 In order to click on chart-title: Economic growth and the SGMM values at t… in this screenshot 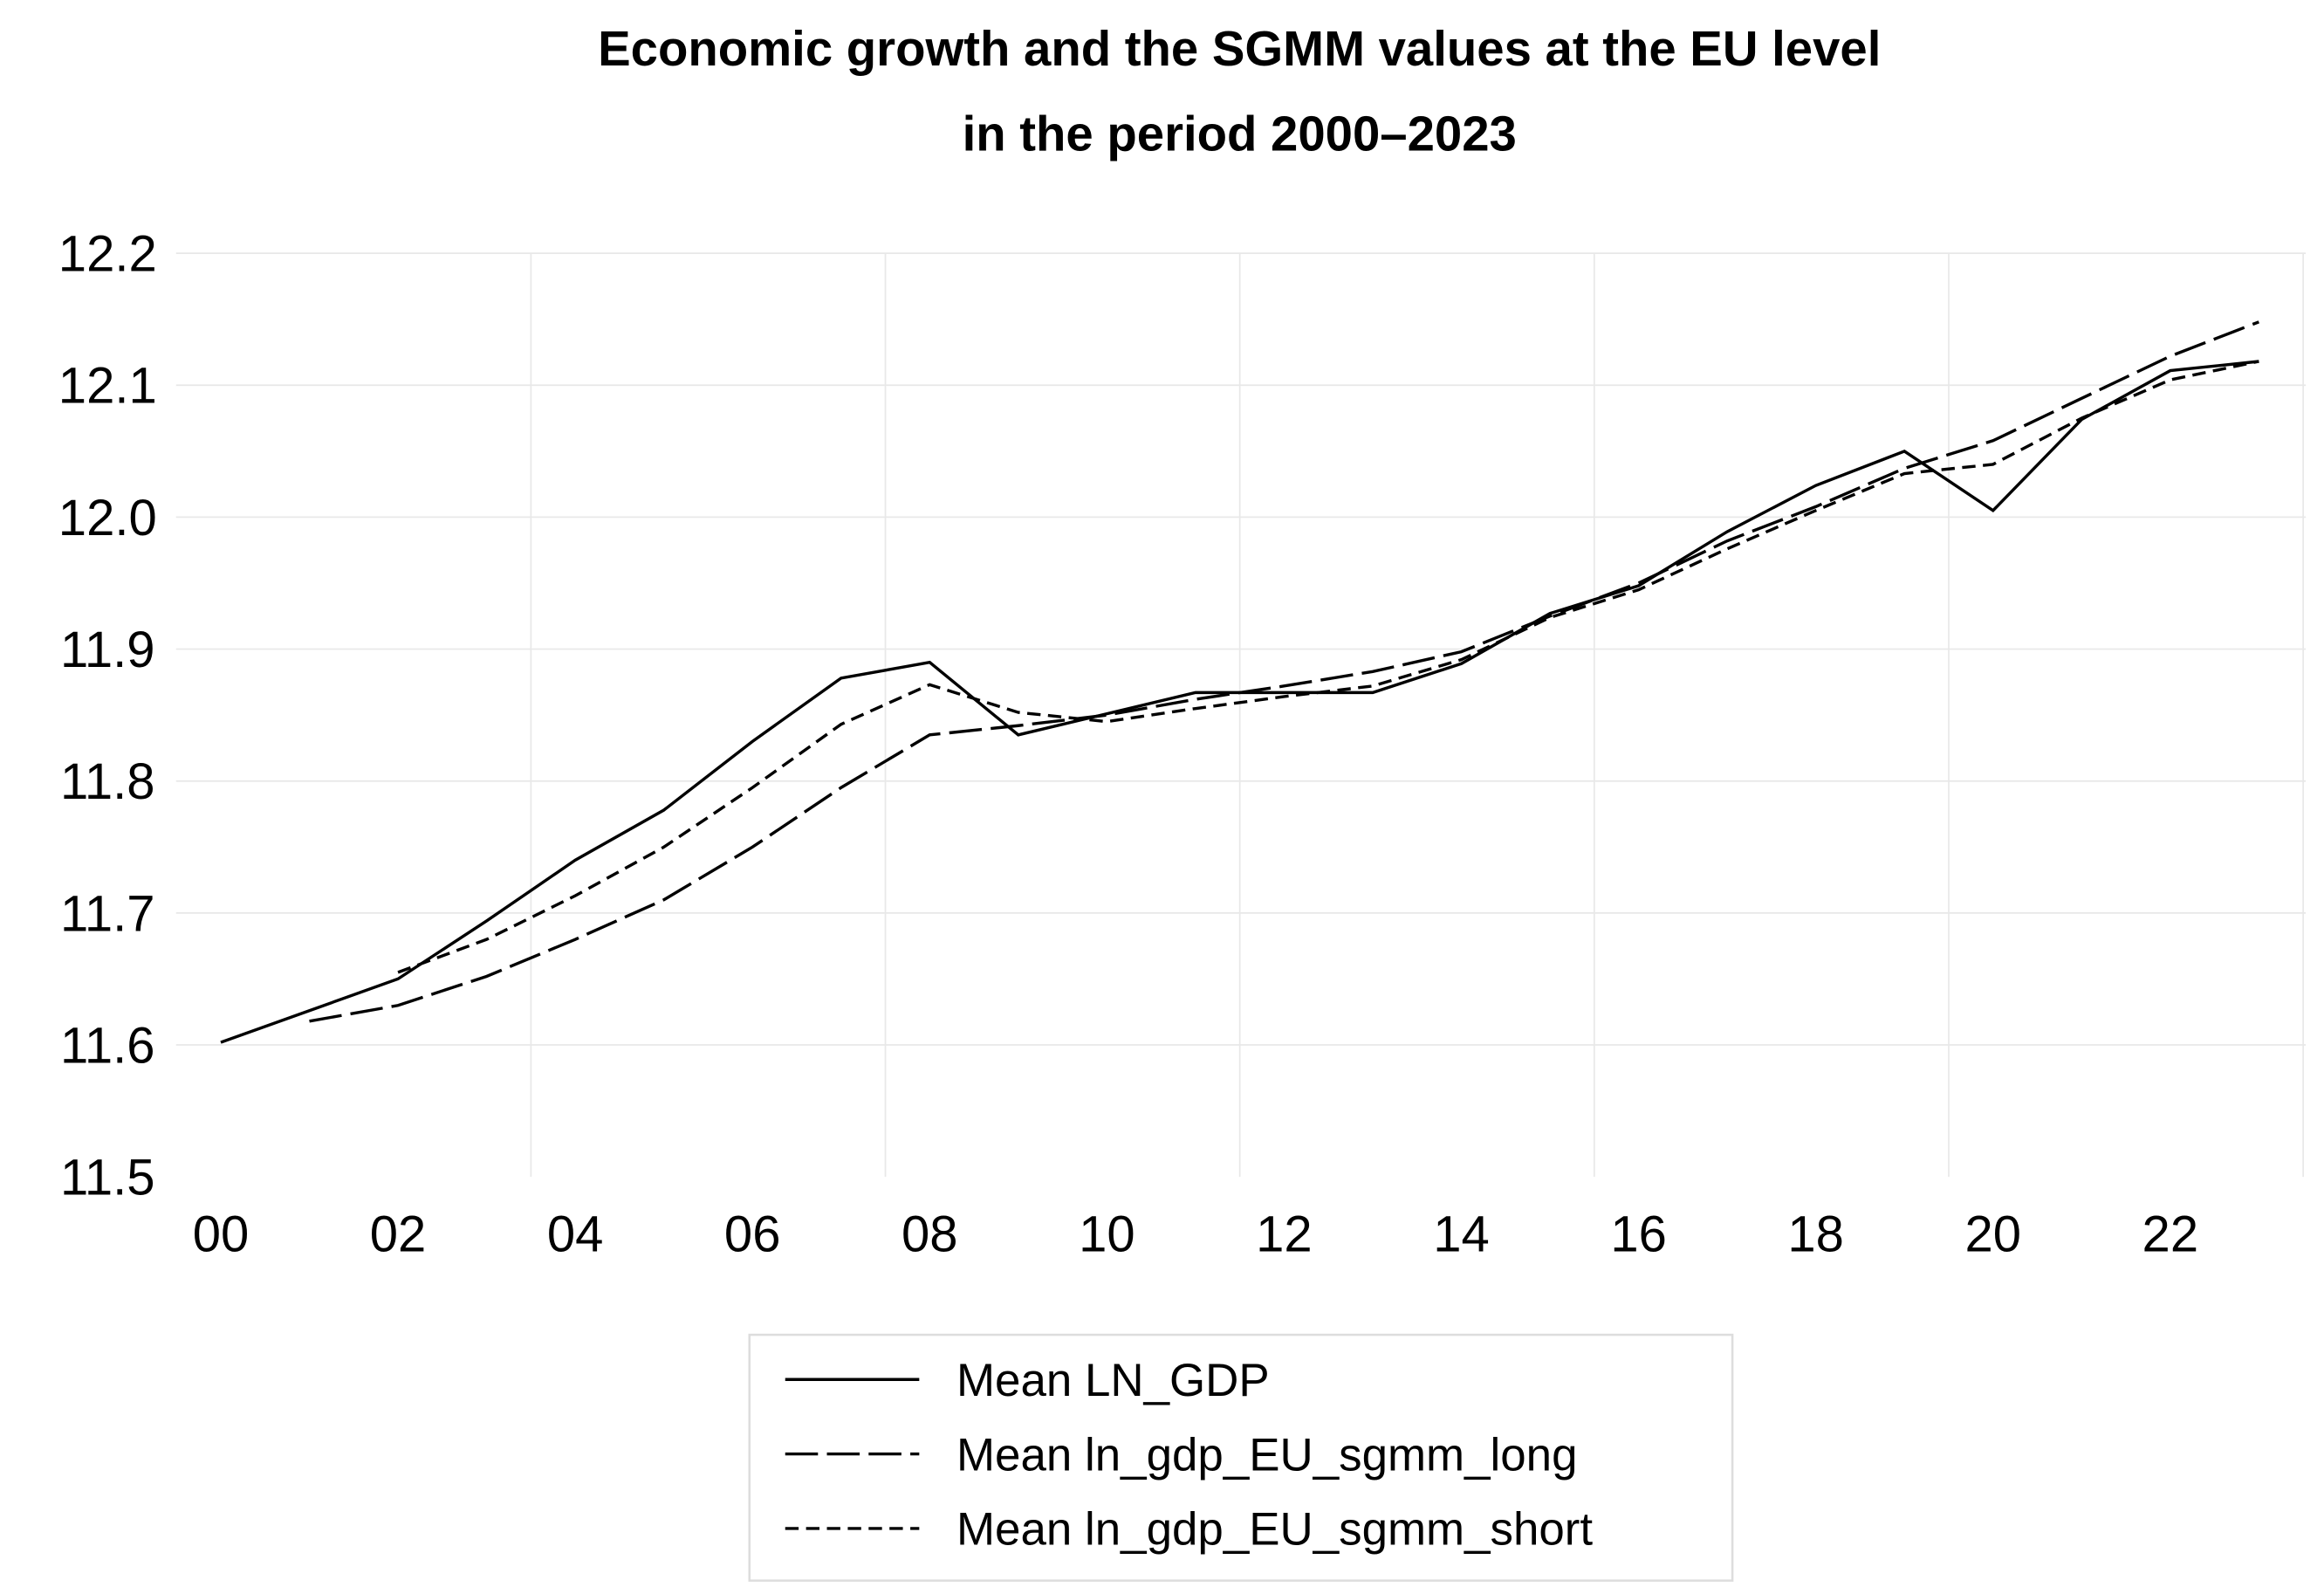, I will do `click(1239, 48)`.